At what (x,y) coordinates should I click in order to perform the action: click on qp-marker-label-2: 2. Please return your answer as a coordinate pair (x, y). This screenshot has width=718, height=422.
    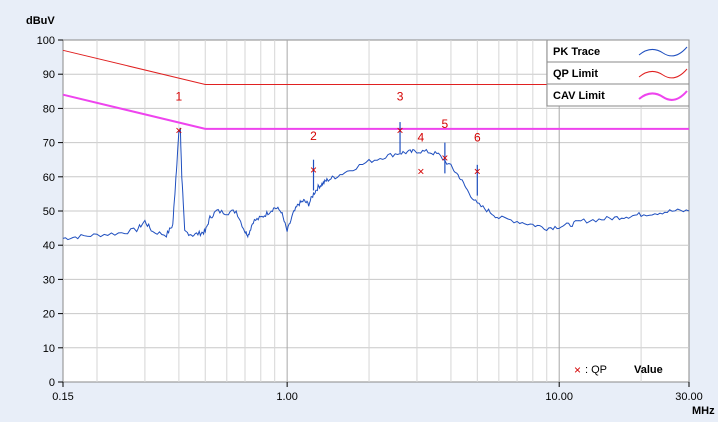
    Looking at the image, I should click on (313, 136).